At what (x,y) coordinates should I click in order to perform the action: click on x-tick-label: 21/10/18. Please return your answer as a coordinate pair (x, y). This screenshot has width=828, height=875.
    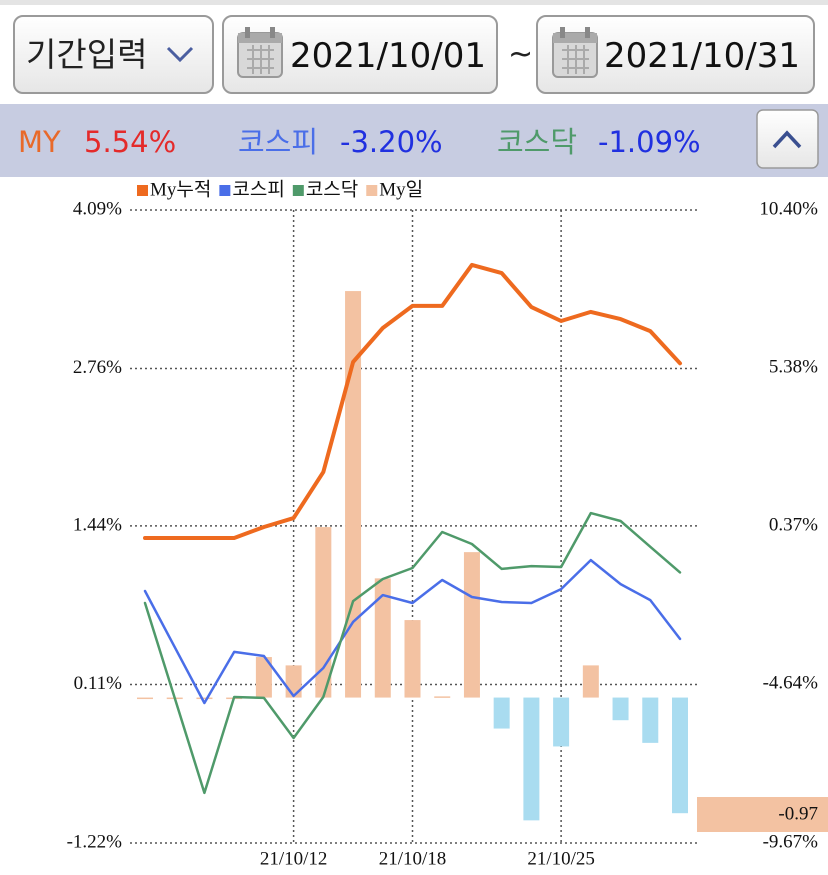
    Looking at the image, I should click on (413, 858).